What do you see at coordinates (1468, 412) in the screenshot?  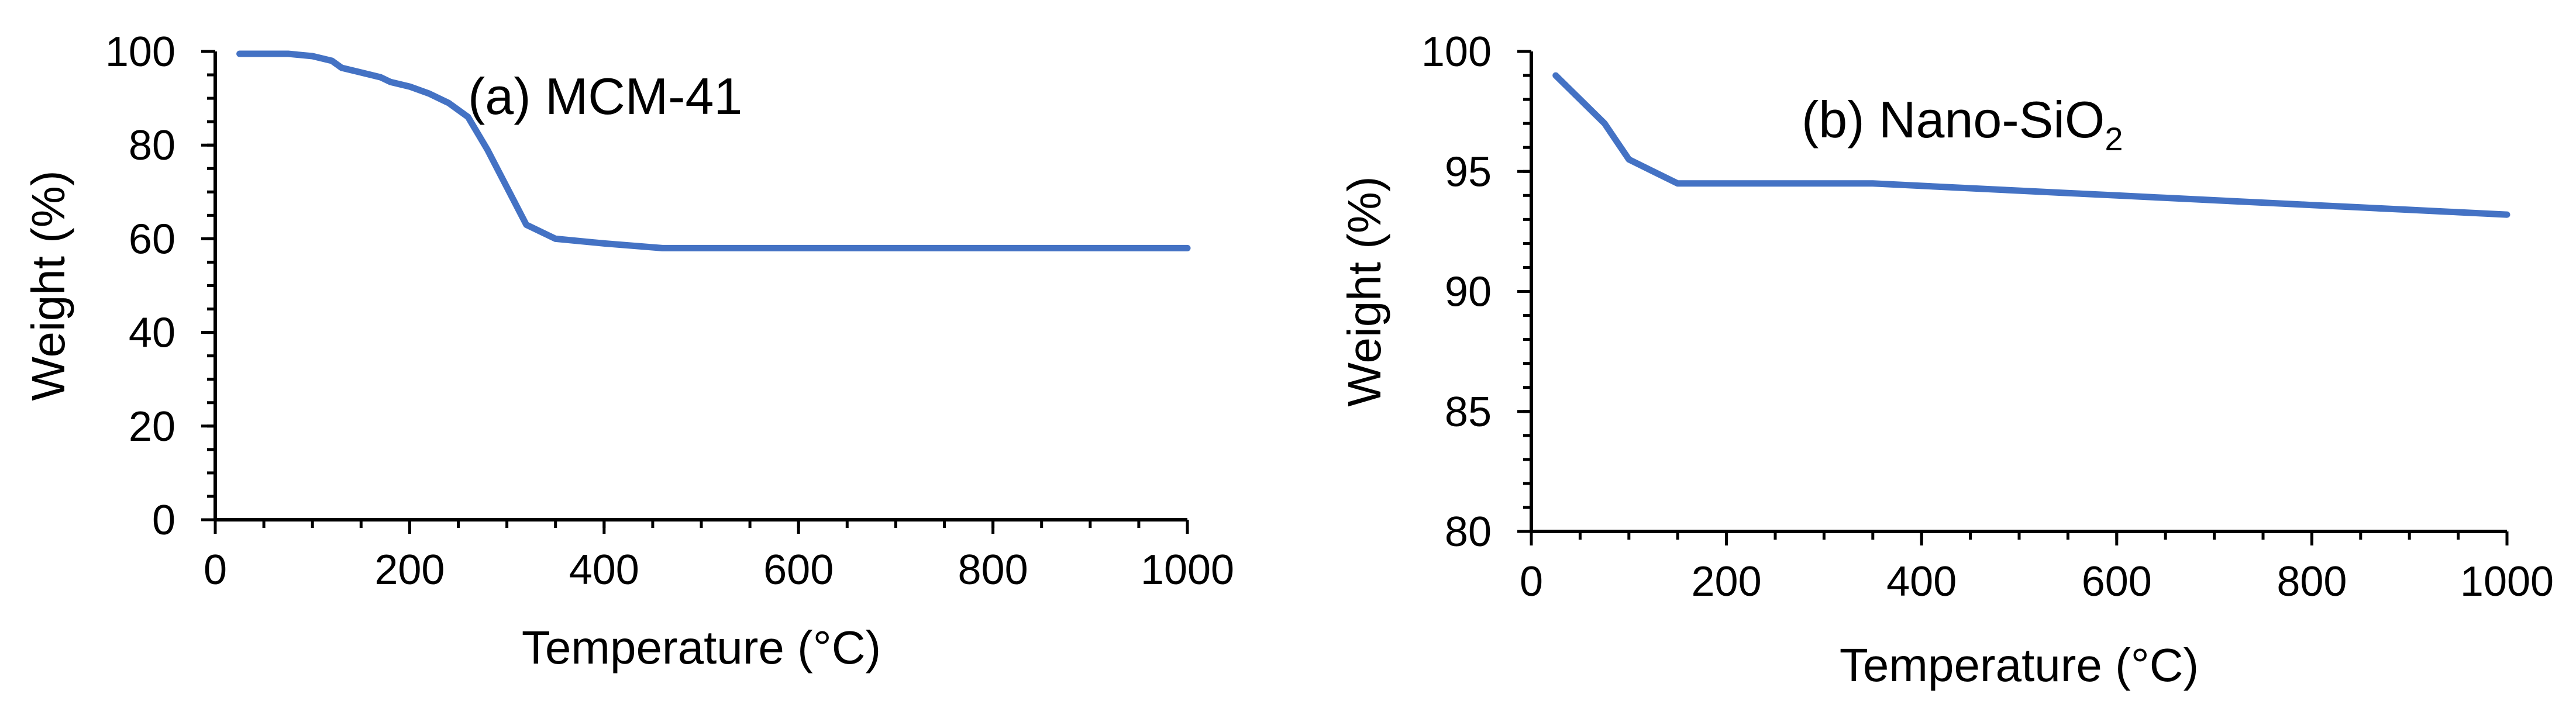 I see `y-tick-label: 85` at bounding box center [1468, 412].